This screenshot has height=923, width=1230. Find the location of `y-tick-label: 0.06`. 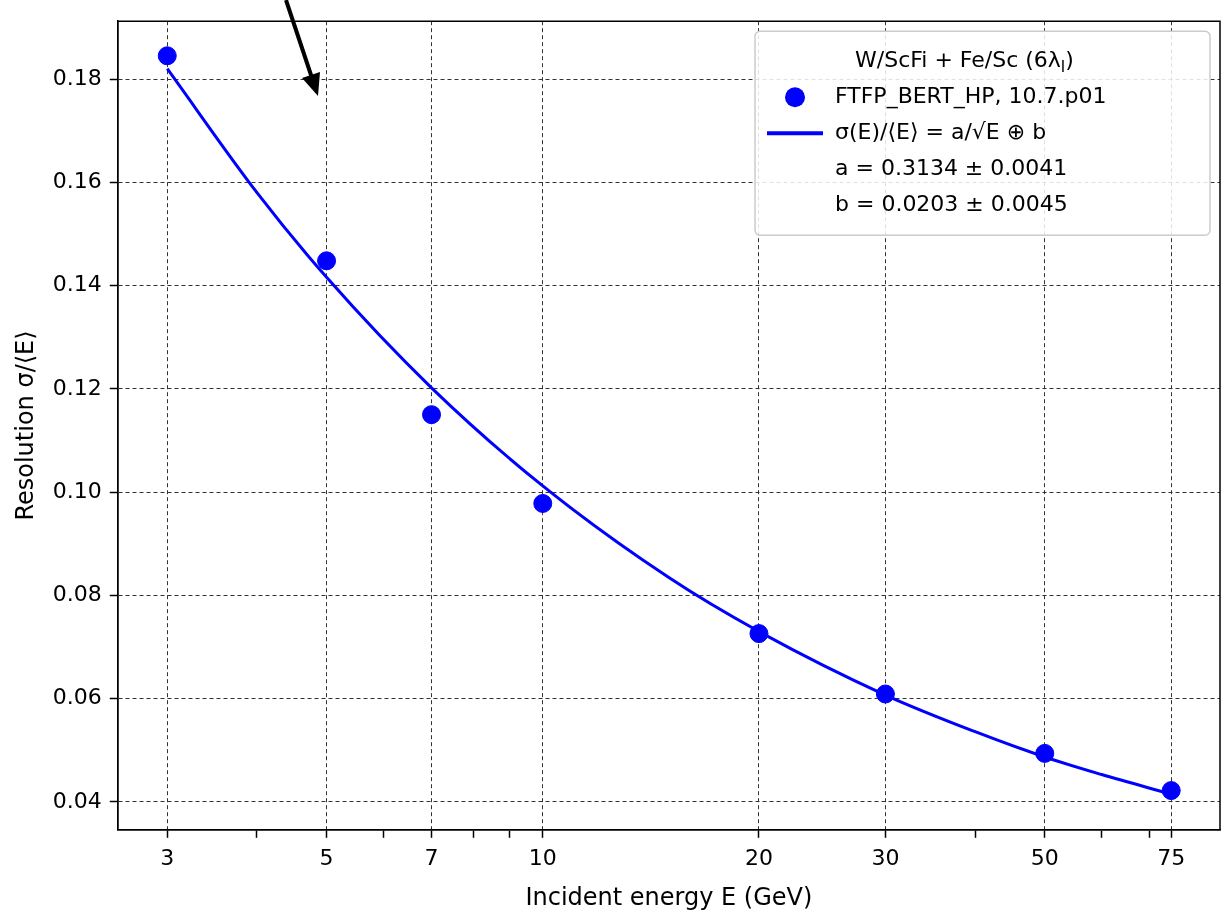

y-tick-label: 0.06 is located at coordinates (77, 697).